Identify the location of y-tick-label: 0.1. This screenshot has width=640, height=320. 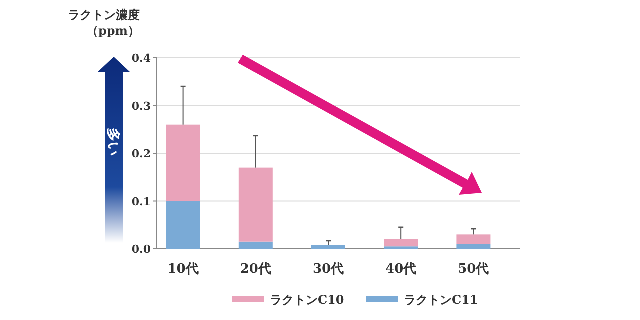
(141, 201).